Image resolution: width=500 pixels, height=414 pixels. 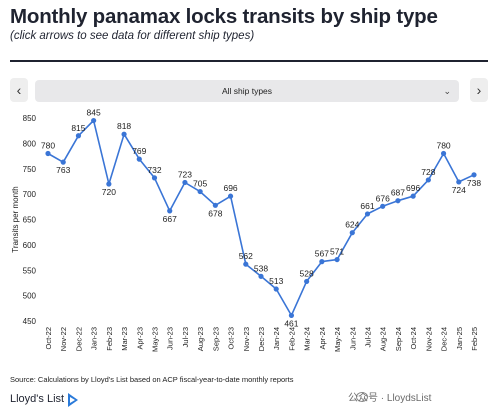 I want to click on wechat-icon, so click(x=362, y=397).